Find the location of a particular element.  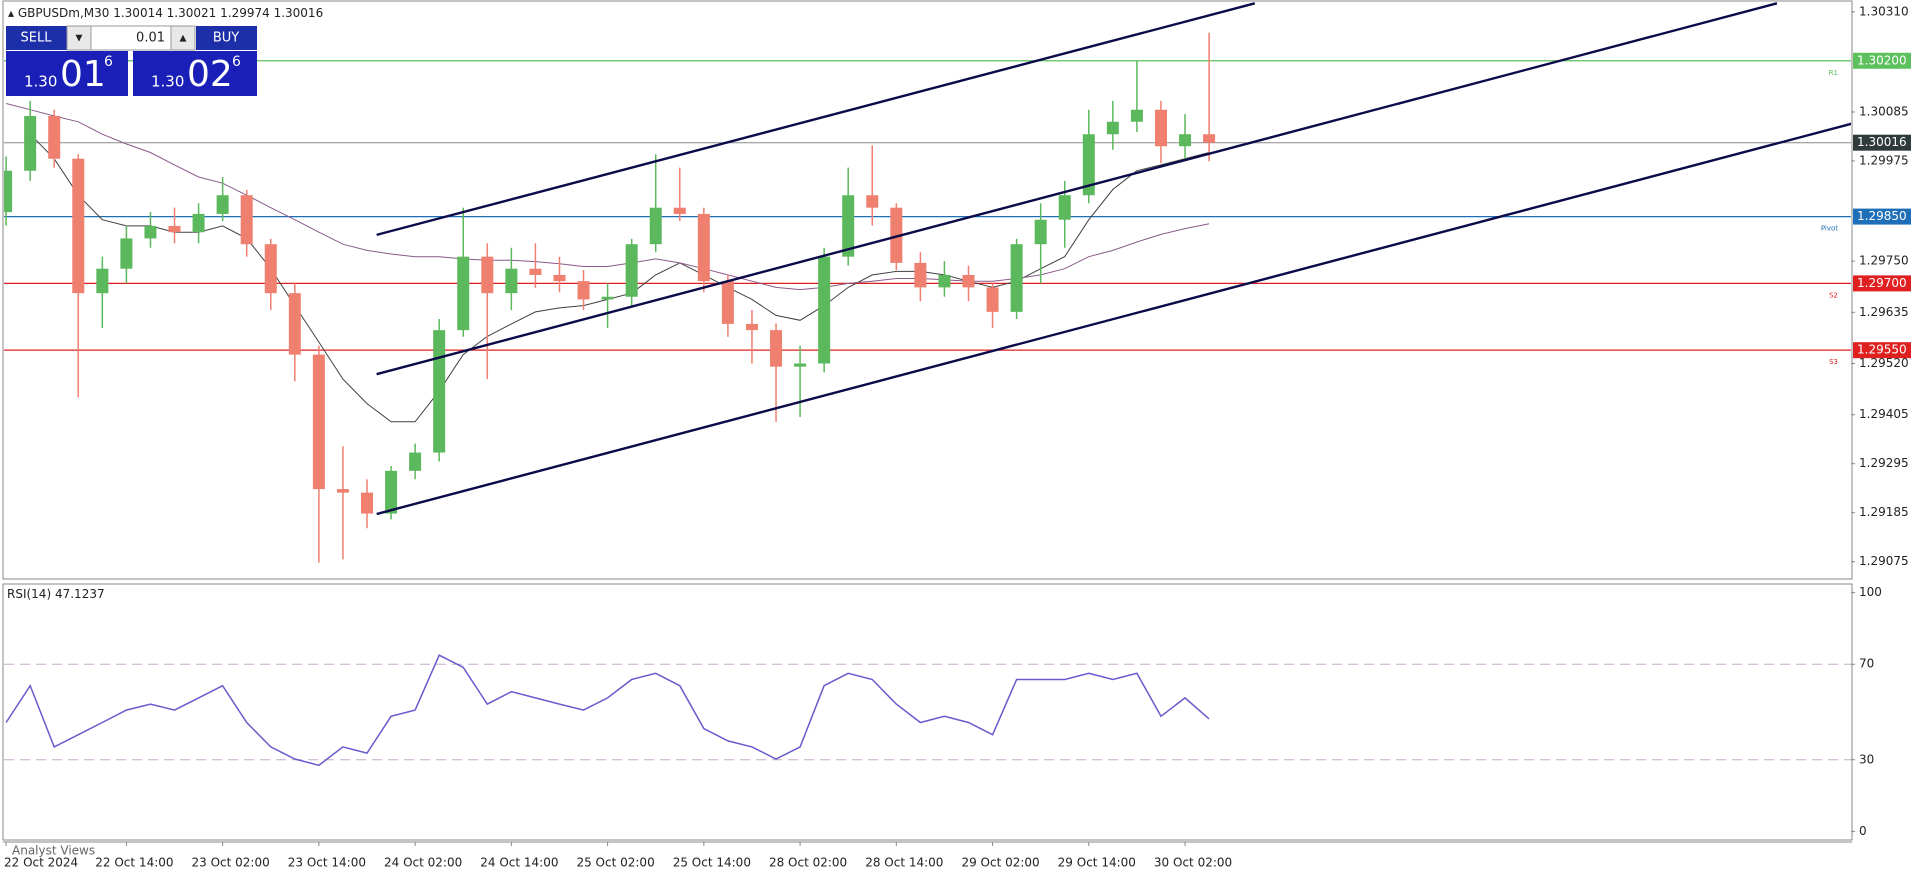

header-open: 1.30014 is located at coordinates (138, 13).